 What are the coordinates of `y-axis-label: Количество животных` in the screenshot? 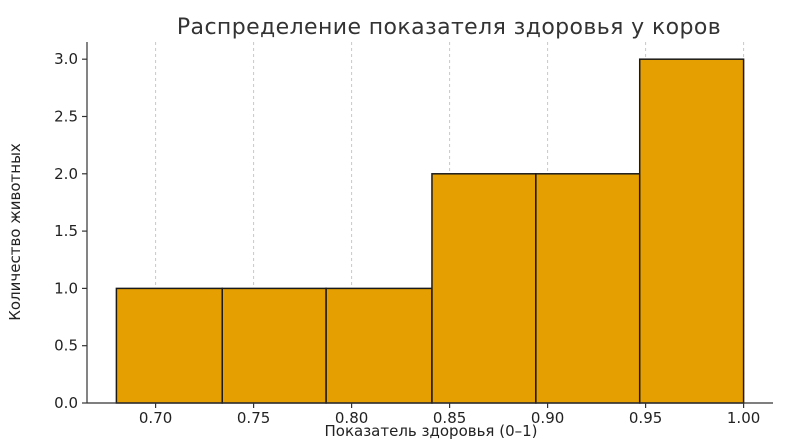 It's located at (15, 232).